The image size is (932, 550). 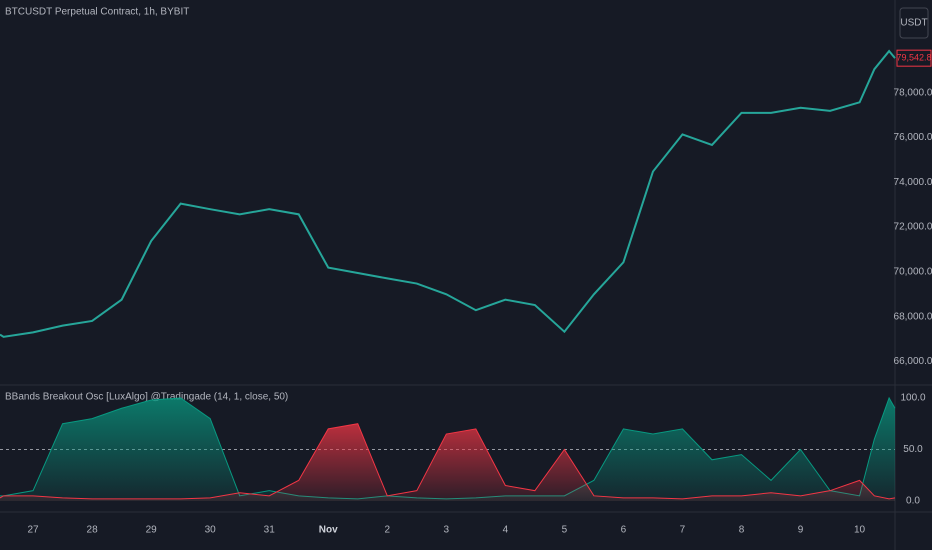 What do you see at coordinates (33, 530) in the screenshot?
I see `x-tick-label: 27` at bounding box center [33, 530].